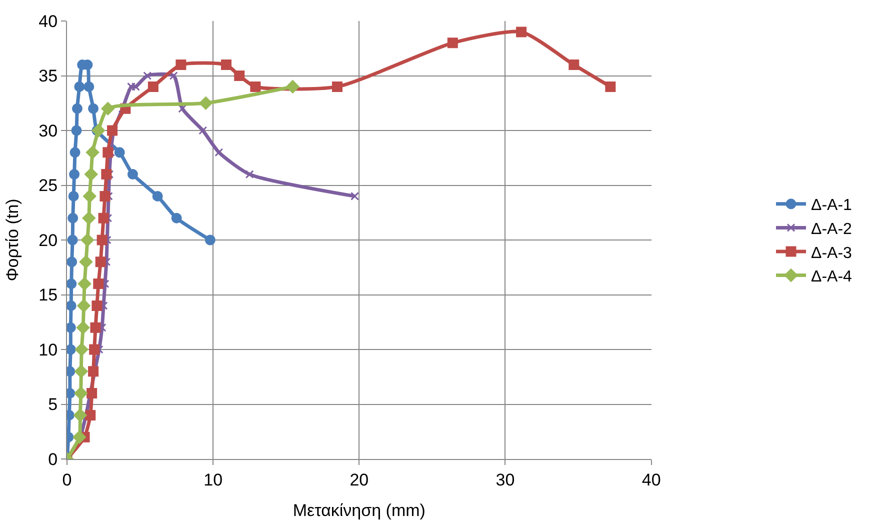 The width and height of the screenshot is (870, 528). What do you see at coordinates (831, 253) in the screenshot?
I see `legend-label: Δ-Α-3` at bounding box center [831, 253].